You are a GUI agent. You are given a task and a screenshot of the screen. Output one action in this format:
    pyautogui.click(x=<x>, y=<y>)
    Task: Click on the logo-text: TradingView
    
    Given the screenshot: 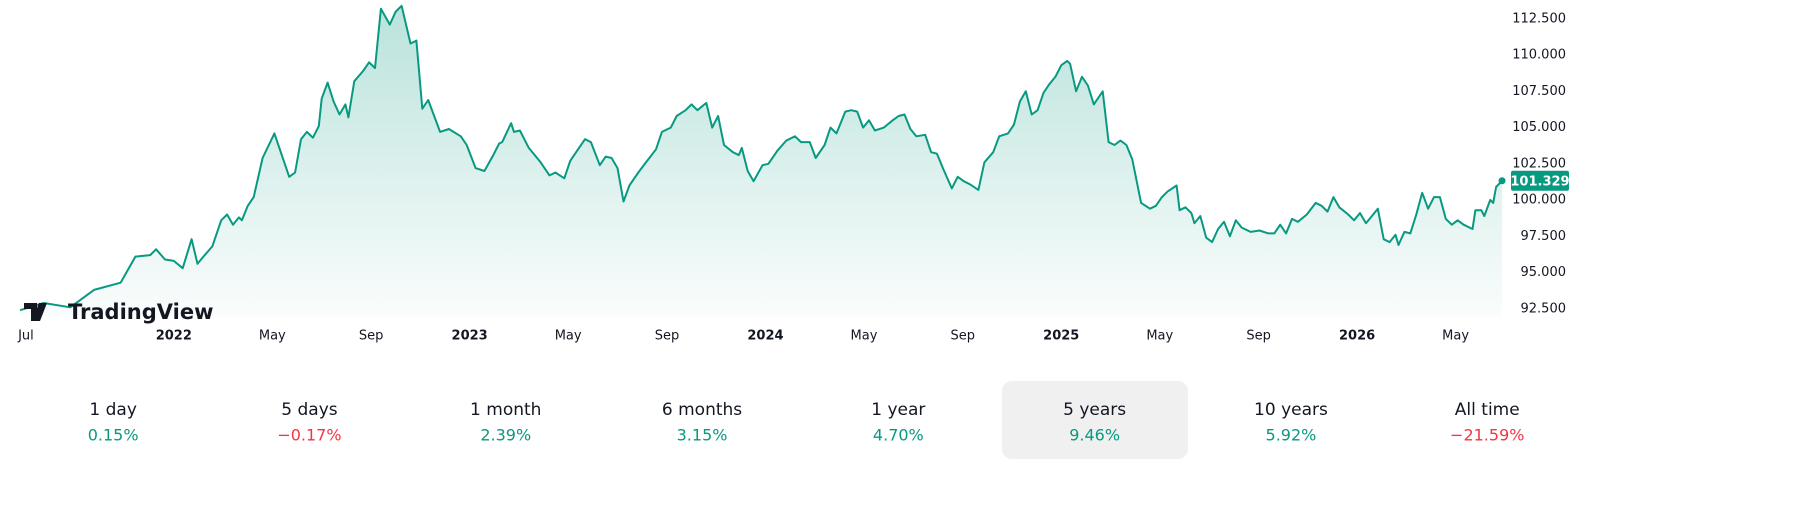 What is the action you would take?
    pyautogui.click(x=140, y=312)
    